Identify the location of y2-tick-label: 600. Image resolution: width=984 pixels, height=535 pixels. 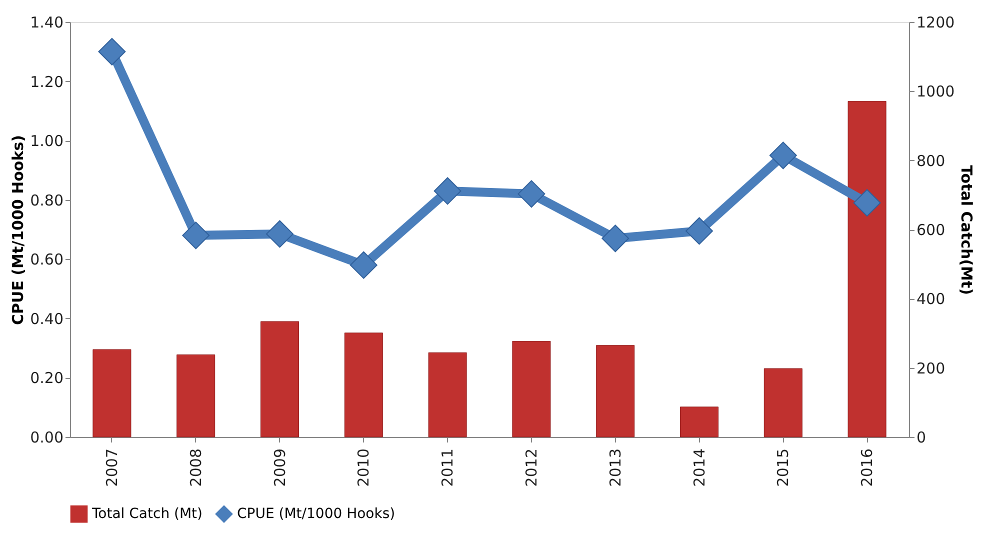
(931, 230).